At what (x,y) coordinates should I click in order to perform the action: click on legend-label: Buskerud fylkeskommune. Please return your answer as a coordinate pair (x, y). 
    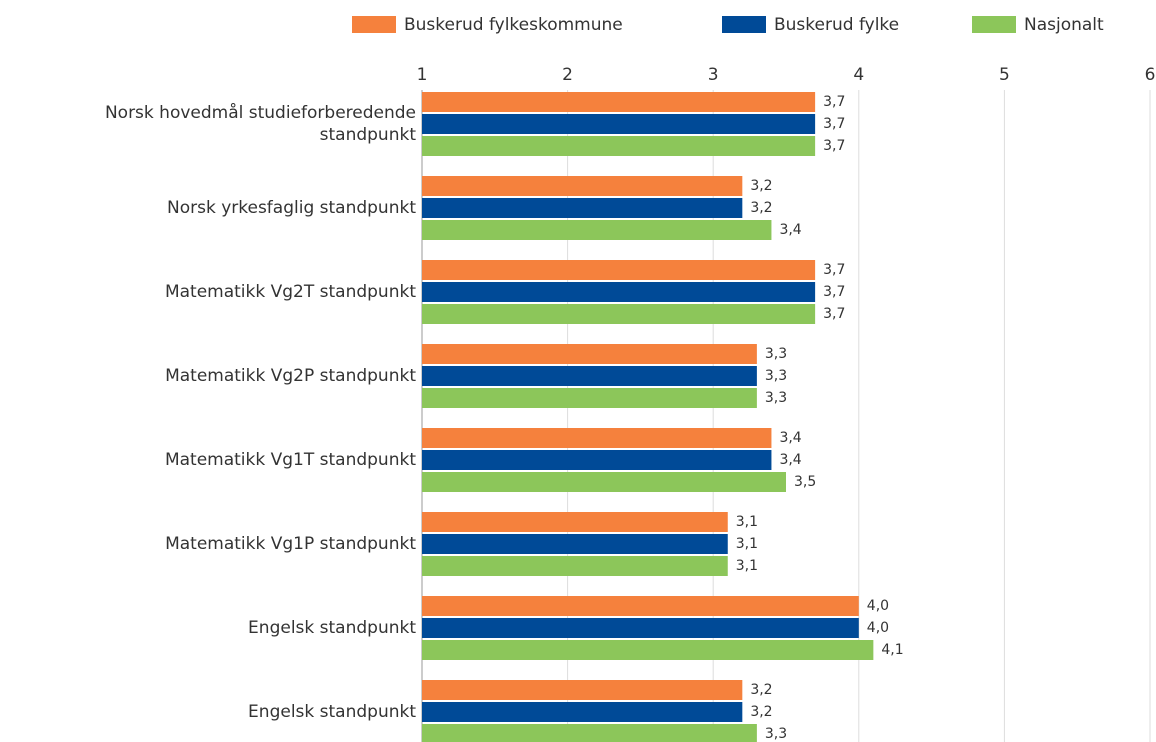
    Looking at the image, I should click on (513, 25).